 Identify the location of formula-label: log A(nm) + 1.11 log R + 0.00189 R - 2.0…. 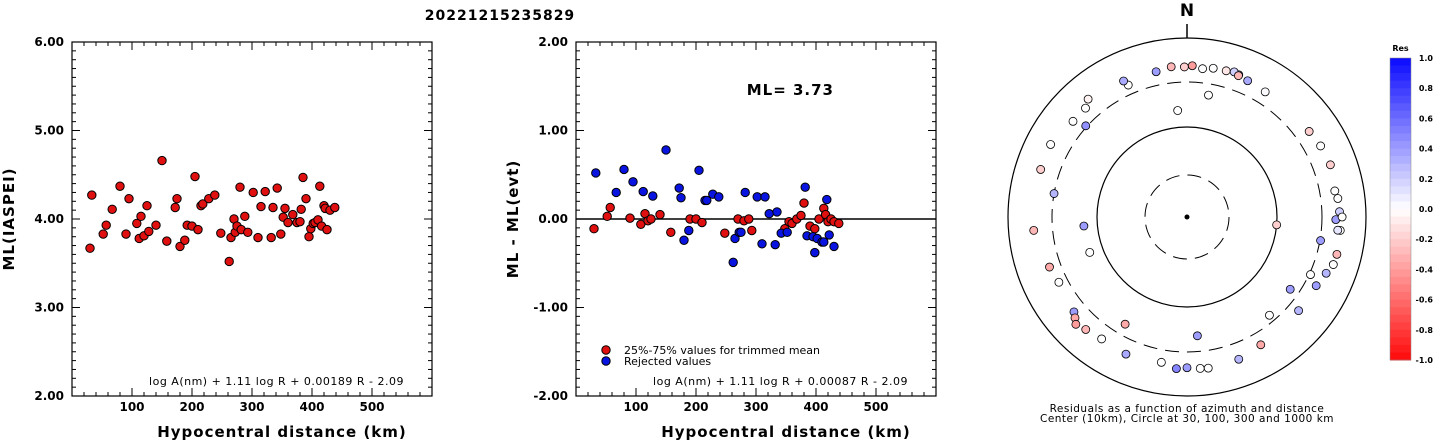
(276, 381).